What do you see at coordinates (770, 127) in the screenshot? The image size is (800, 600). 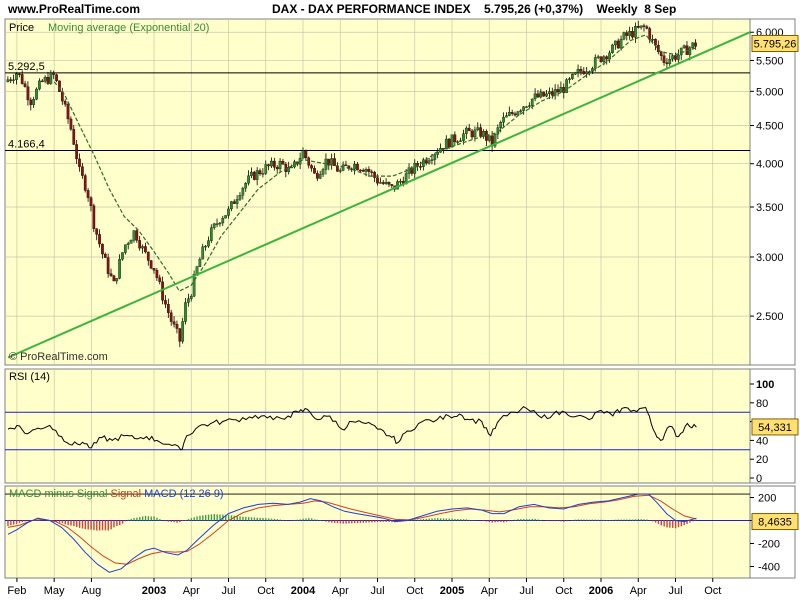 I see `y-tick-label: 4.500` at bounding box center [770, 127].